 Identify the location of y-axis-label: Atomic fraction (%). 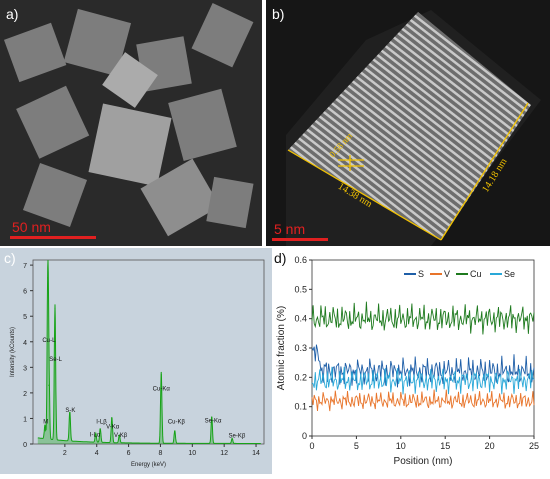
(281, 348).